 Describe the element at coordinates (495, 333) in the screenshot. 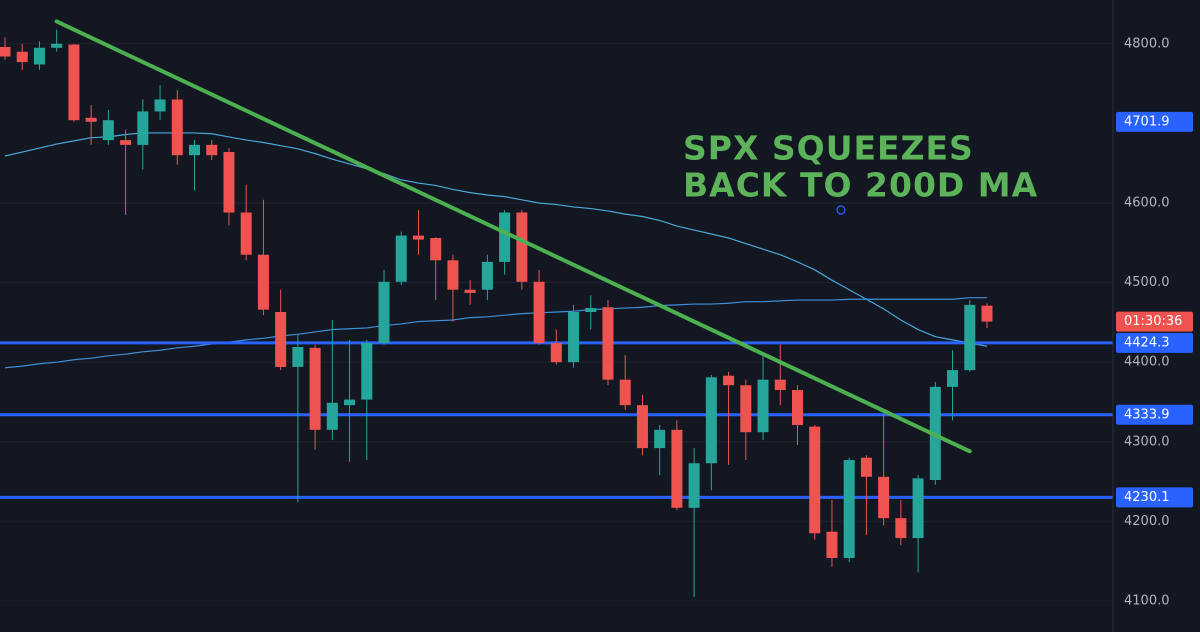

I see `moving-average` at that location.